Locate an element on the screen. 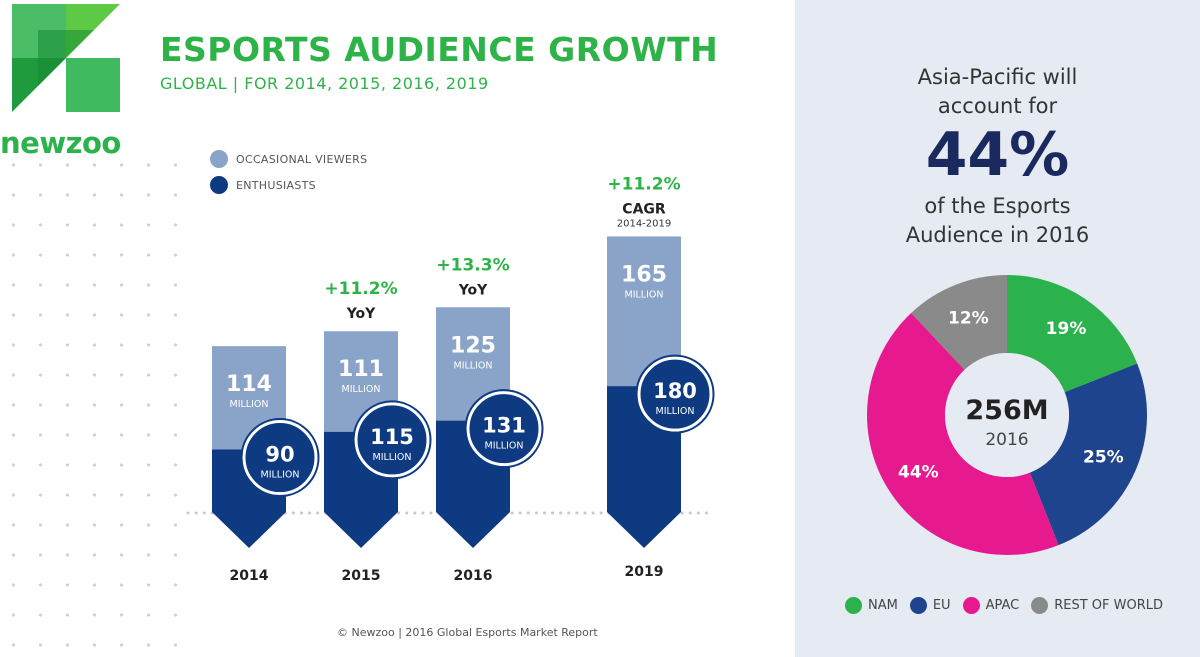  panel-line2: account for is located at coordinates (997, 106).